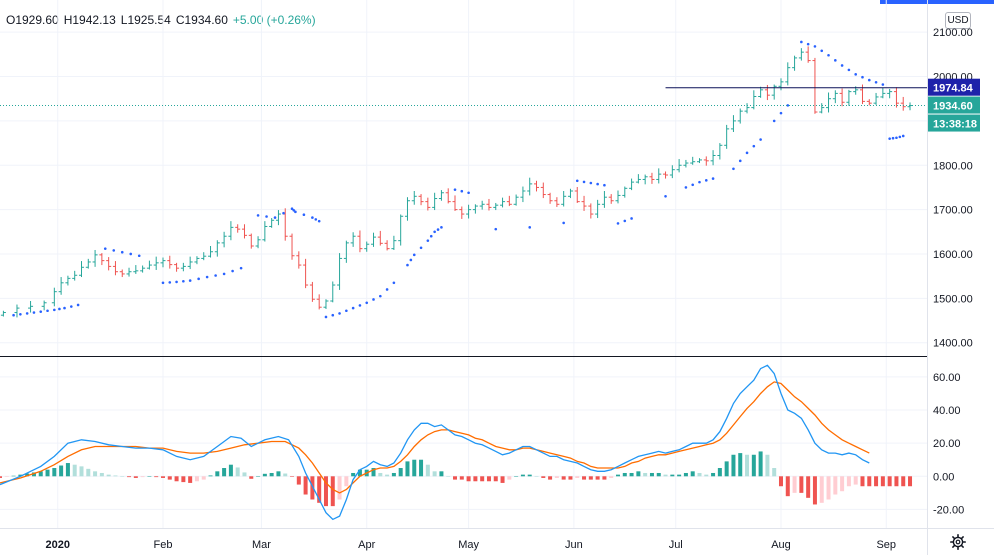 This screenshot has height=555, width=994. What do you see at coordinates (953, 211) in the screenshot?
I see `price-tick-label: 1700.00` at bounding box center [953, 211].